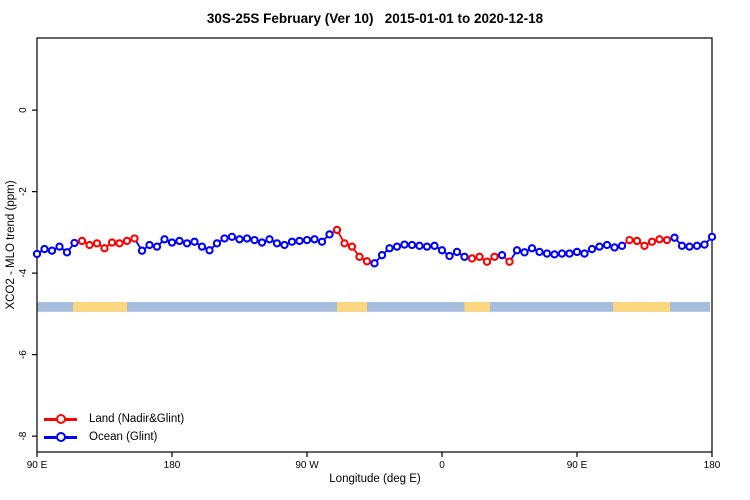 The width and height of the screenshot is (750, 500). Describe the element at coordinates (23, 354) in the screenshot. I see `y-tick-label: -6` at that location.